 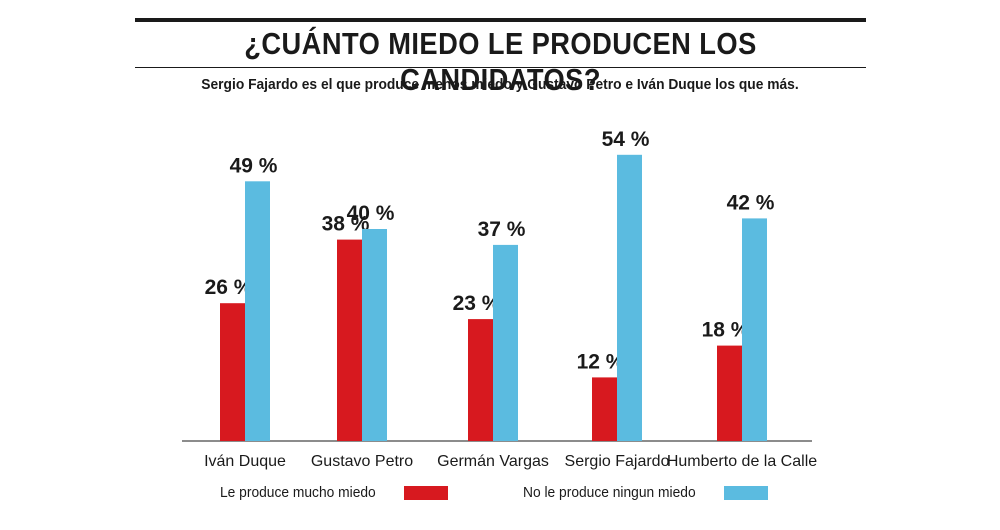 What do you see at coordinates (502, 229) in the screenshot?
I see `data-label: 37 %` at bounding box center [502, 229].